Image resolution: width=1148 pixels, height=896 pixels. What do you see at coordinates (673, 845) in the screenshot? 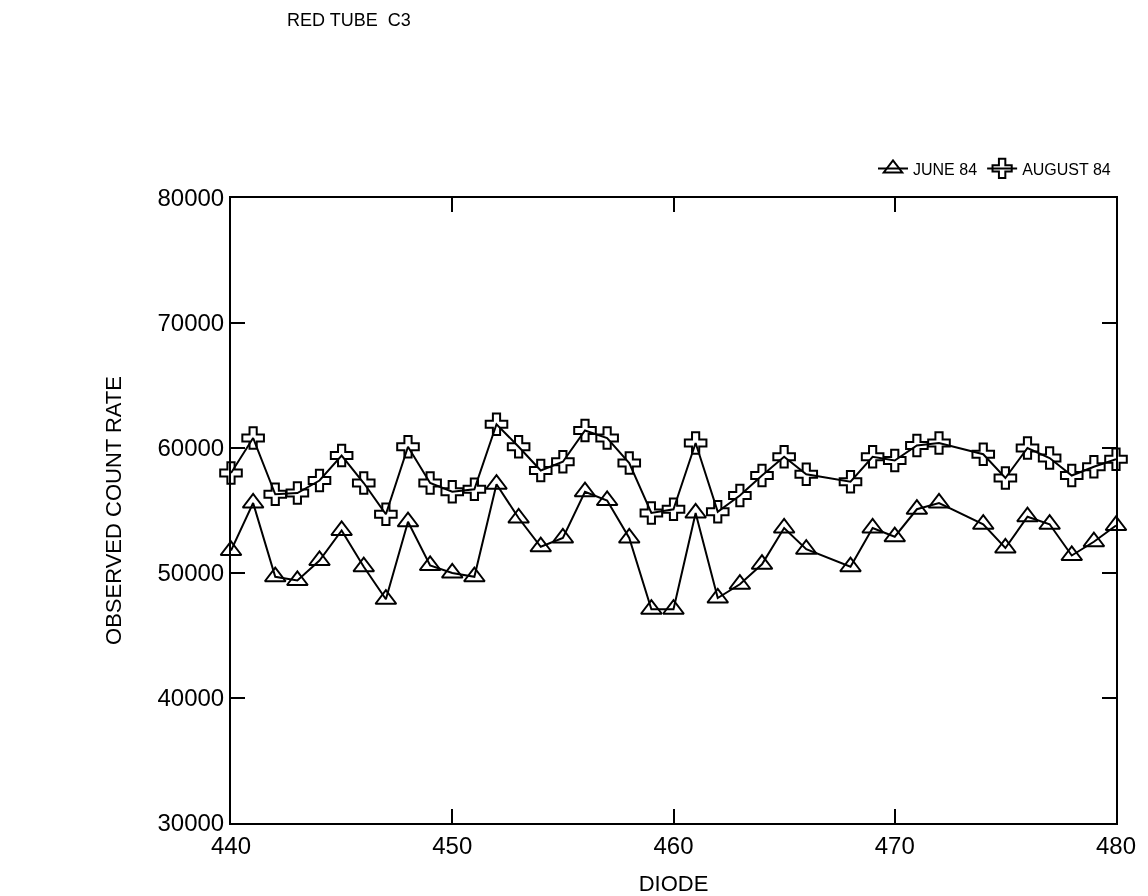
I see `x-tick-label: 460` at bounding box center [673, 845].